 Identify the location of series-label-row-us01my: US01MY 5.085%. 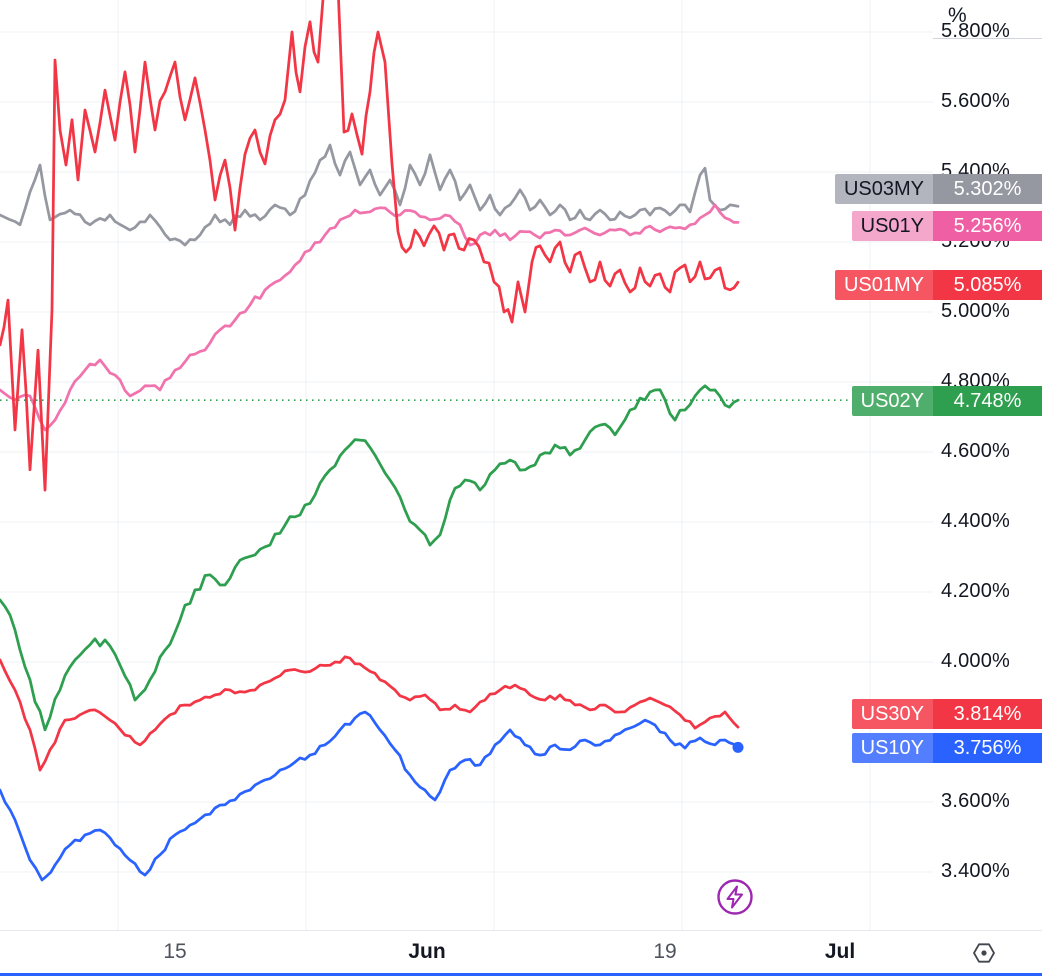
(938, 285).